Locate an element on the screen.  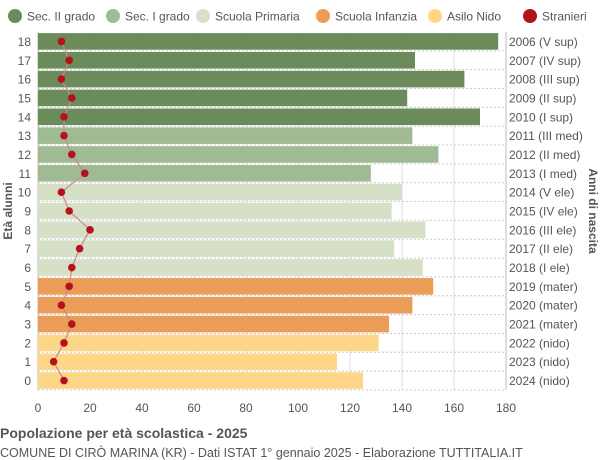
legend-label: Sec. I grado is located at coordinates (157, 17).